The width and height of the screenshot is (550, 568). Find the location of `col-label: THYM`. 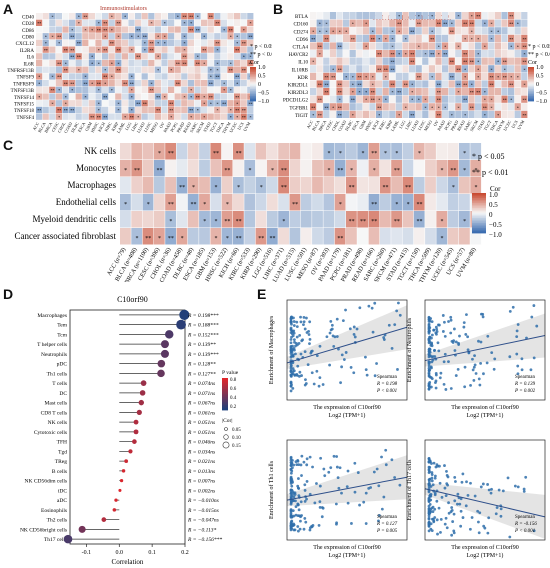

col-label: THYM is located at coordinates (500, 125).